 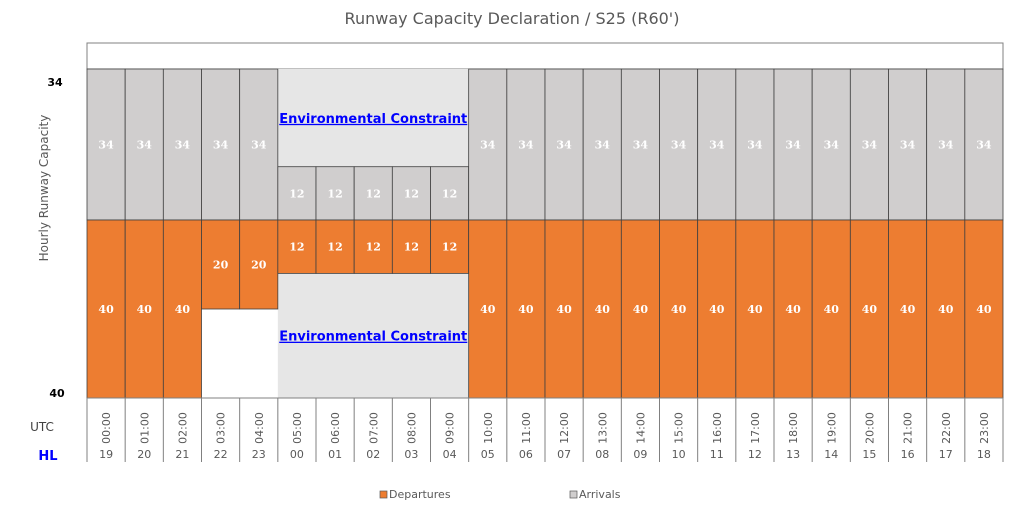 I want to click on hl-tick-label: 07, so click(x=564, y=454).